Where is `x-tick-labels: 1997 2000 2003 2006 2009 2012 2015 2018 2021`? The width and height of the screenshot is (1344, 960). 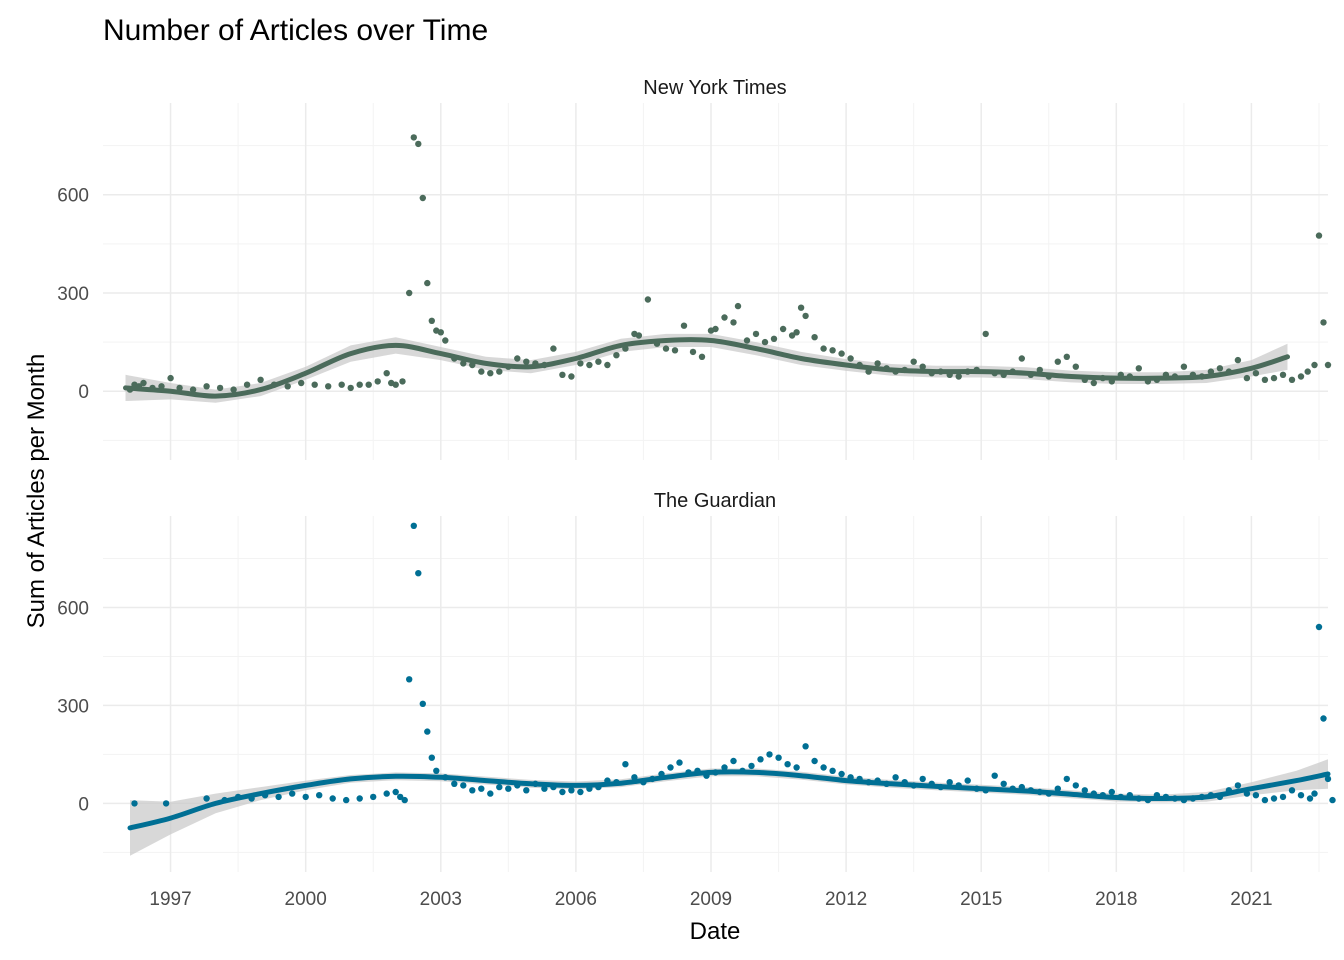 x-tick-labels: 1997 2000 2003 2006 2009 2012 2015 2018 2021 is located at coordinates (710, 899).